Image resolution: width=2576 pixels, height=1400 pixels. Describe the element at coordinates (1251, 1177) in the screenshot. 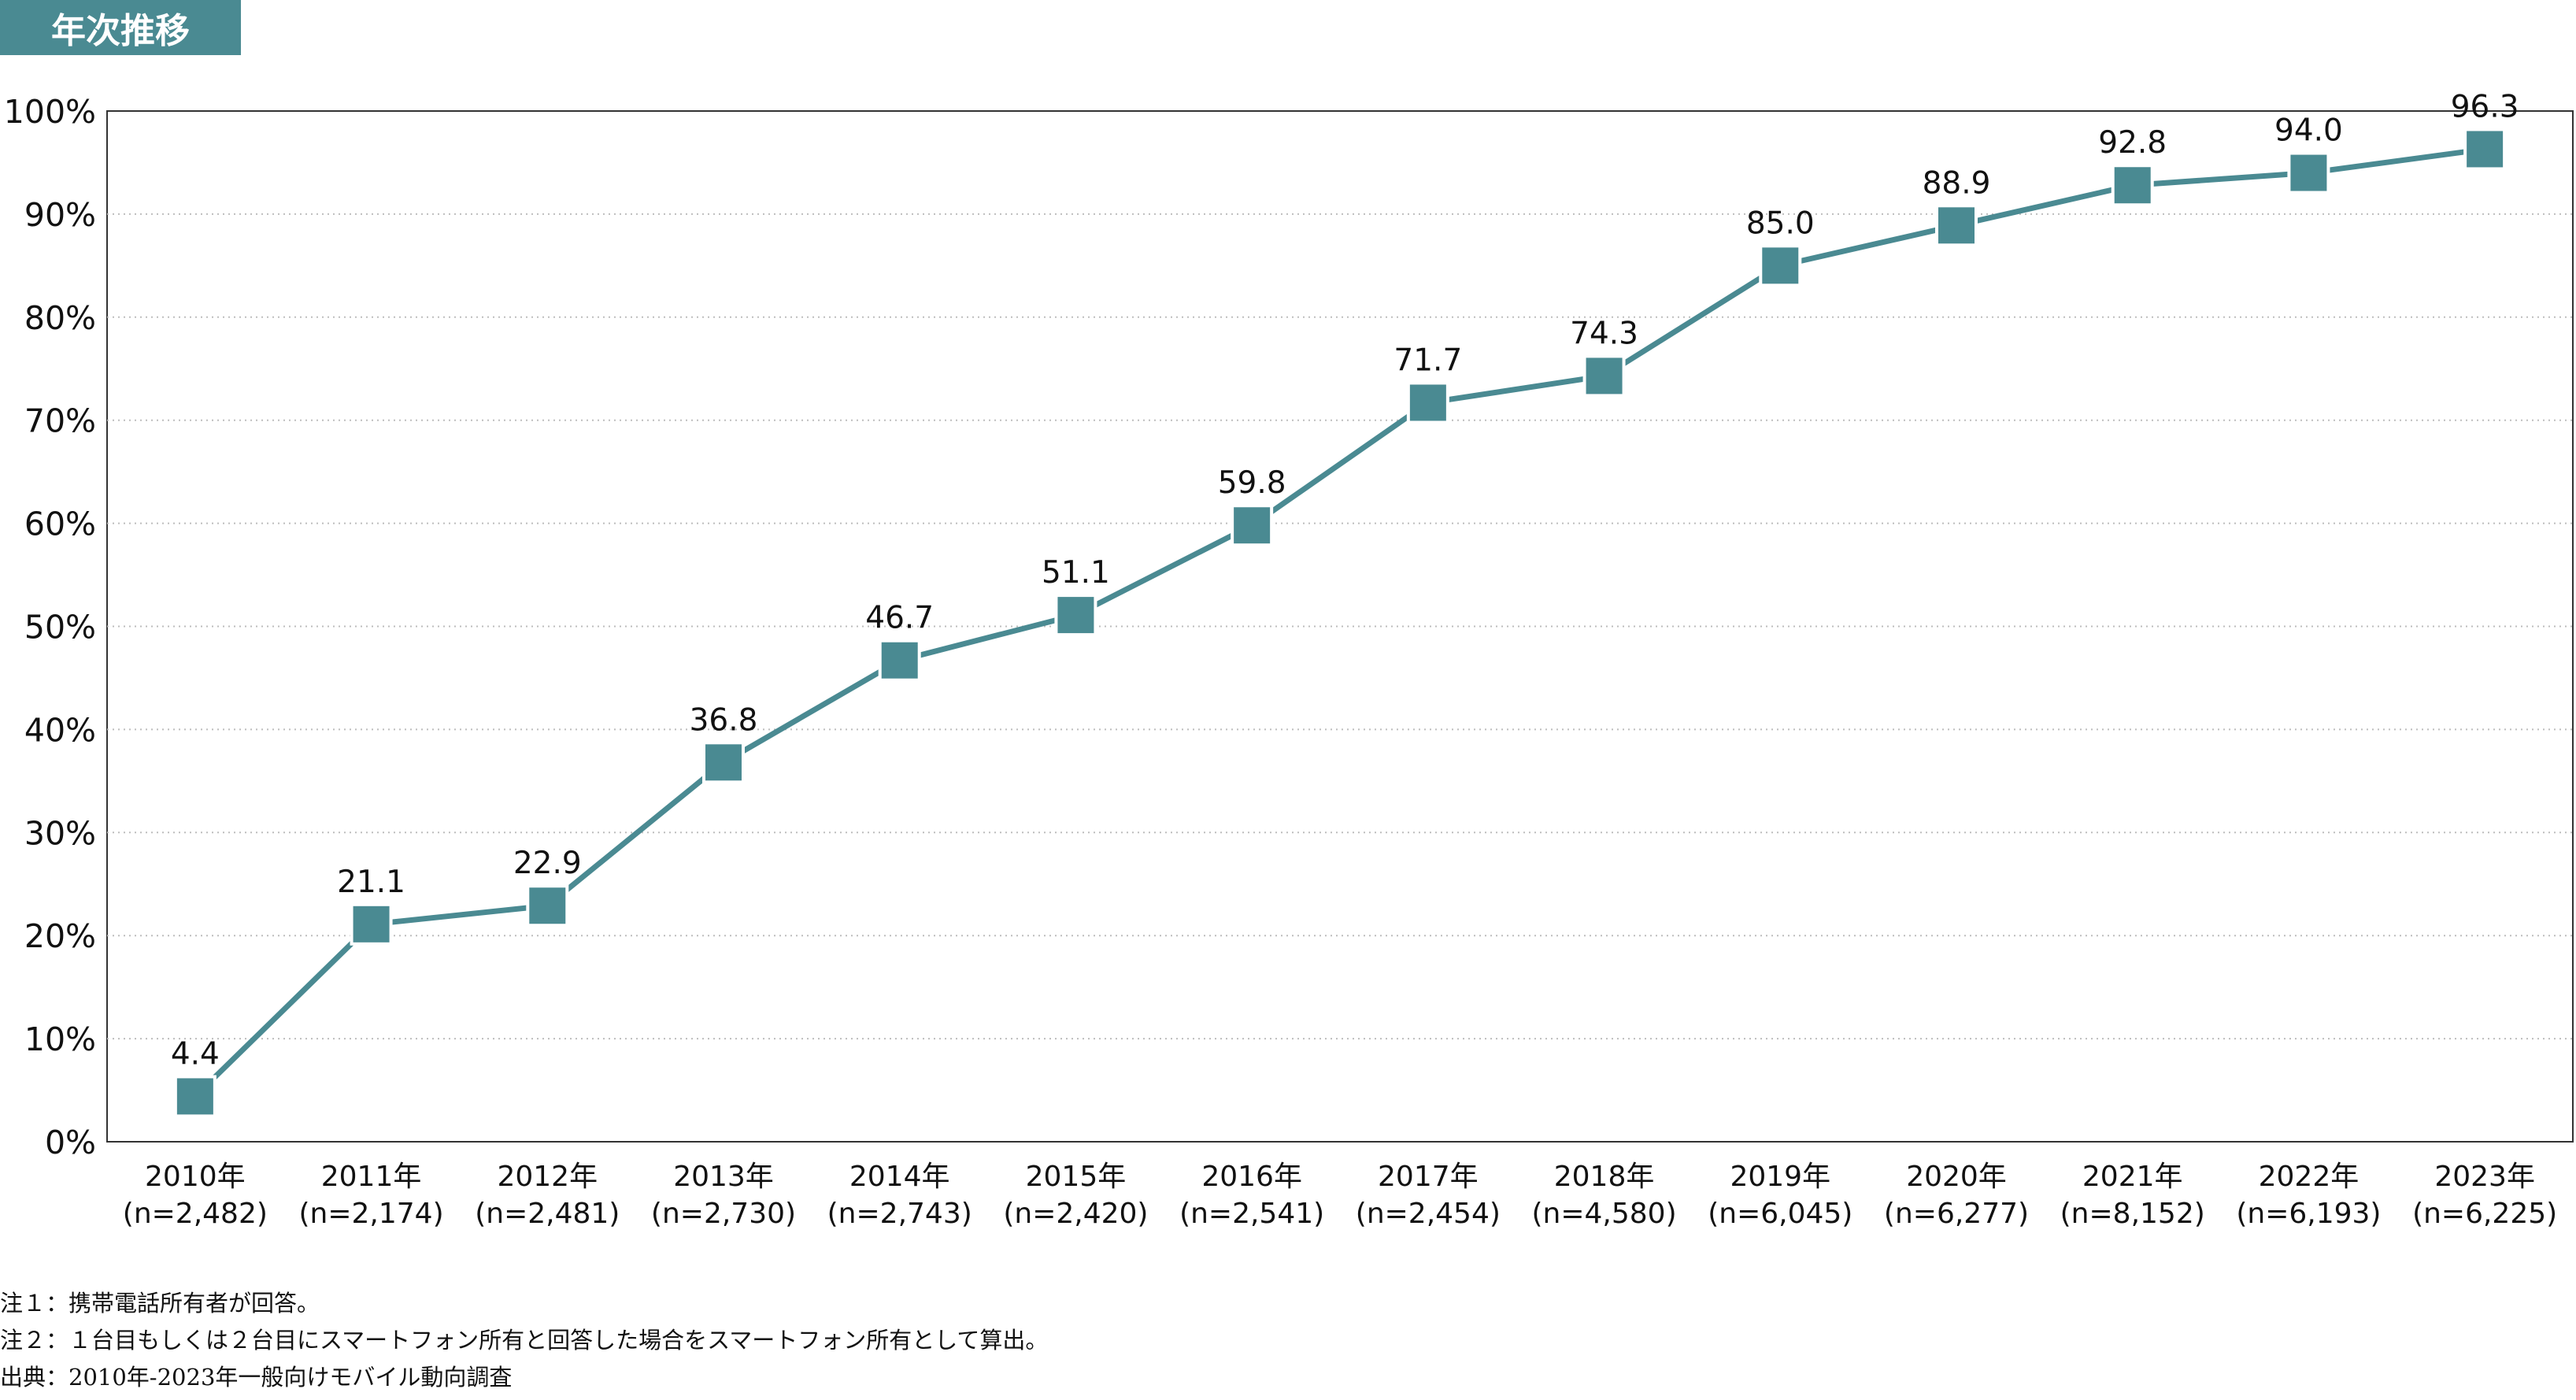

I see `x-tick-label: 2016年` at that location.